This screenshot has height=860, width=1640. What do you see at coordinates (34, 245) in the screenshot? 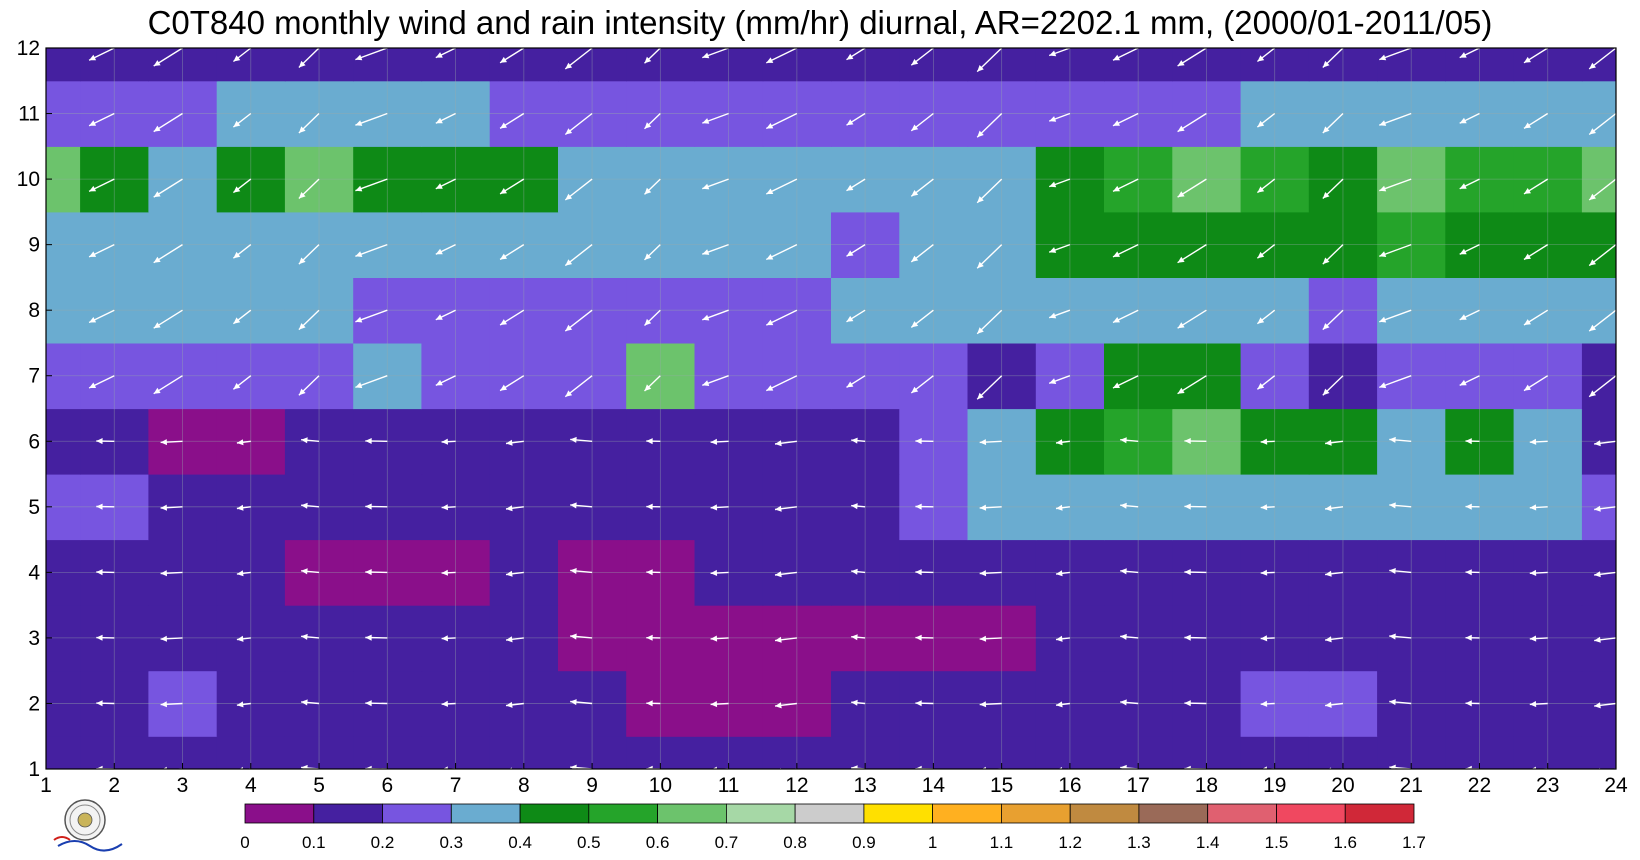
I see `y-tick-label: 9` at bounding box center [34, 245].